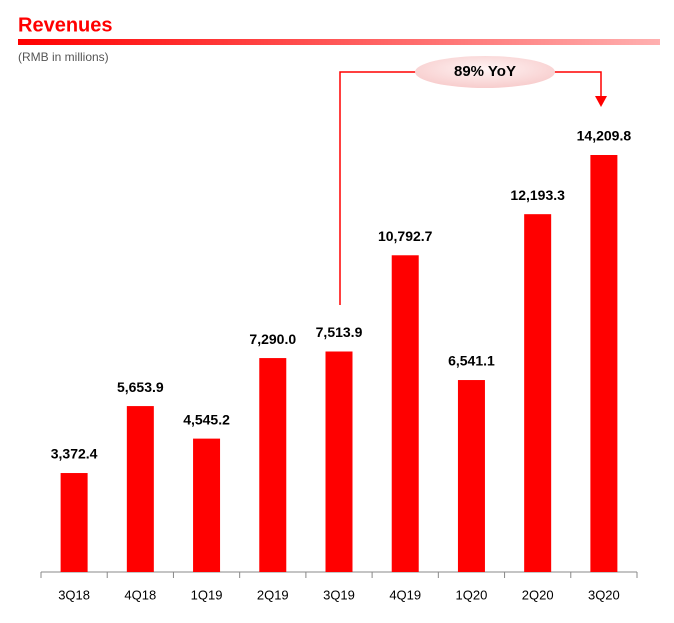 This screenshot has height=623, width=674. What do you see at coordinates (74, 594) in the screenshot?
I see `x-tick-label: 3Q18` at bounding box center [74, 594].